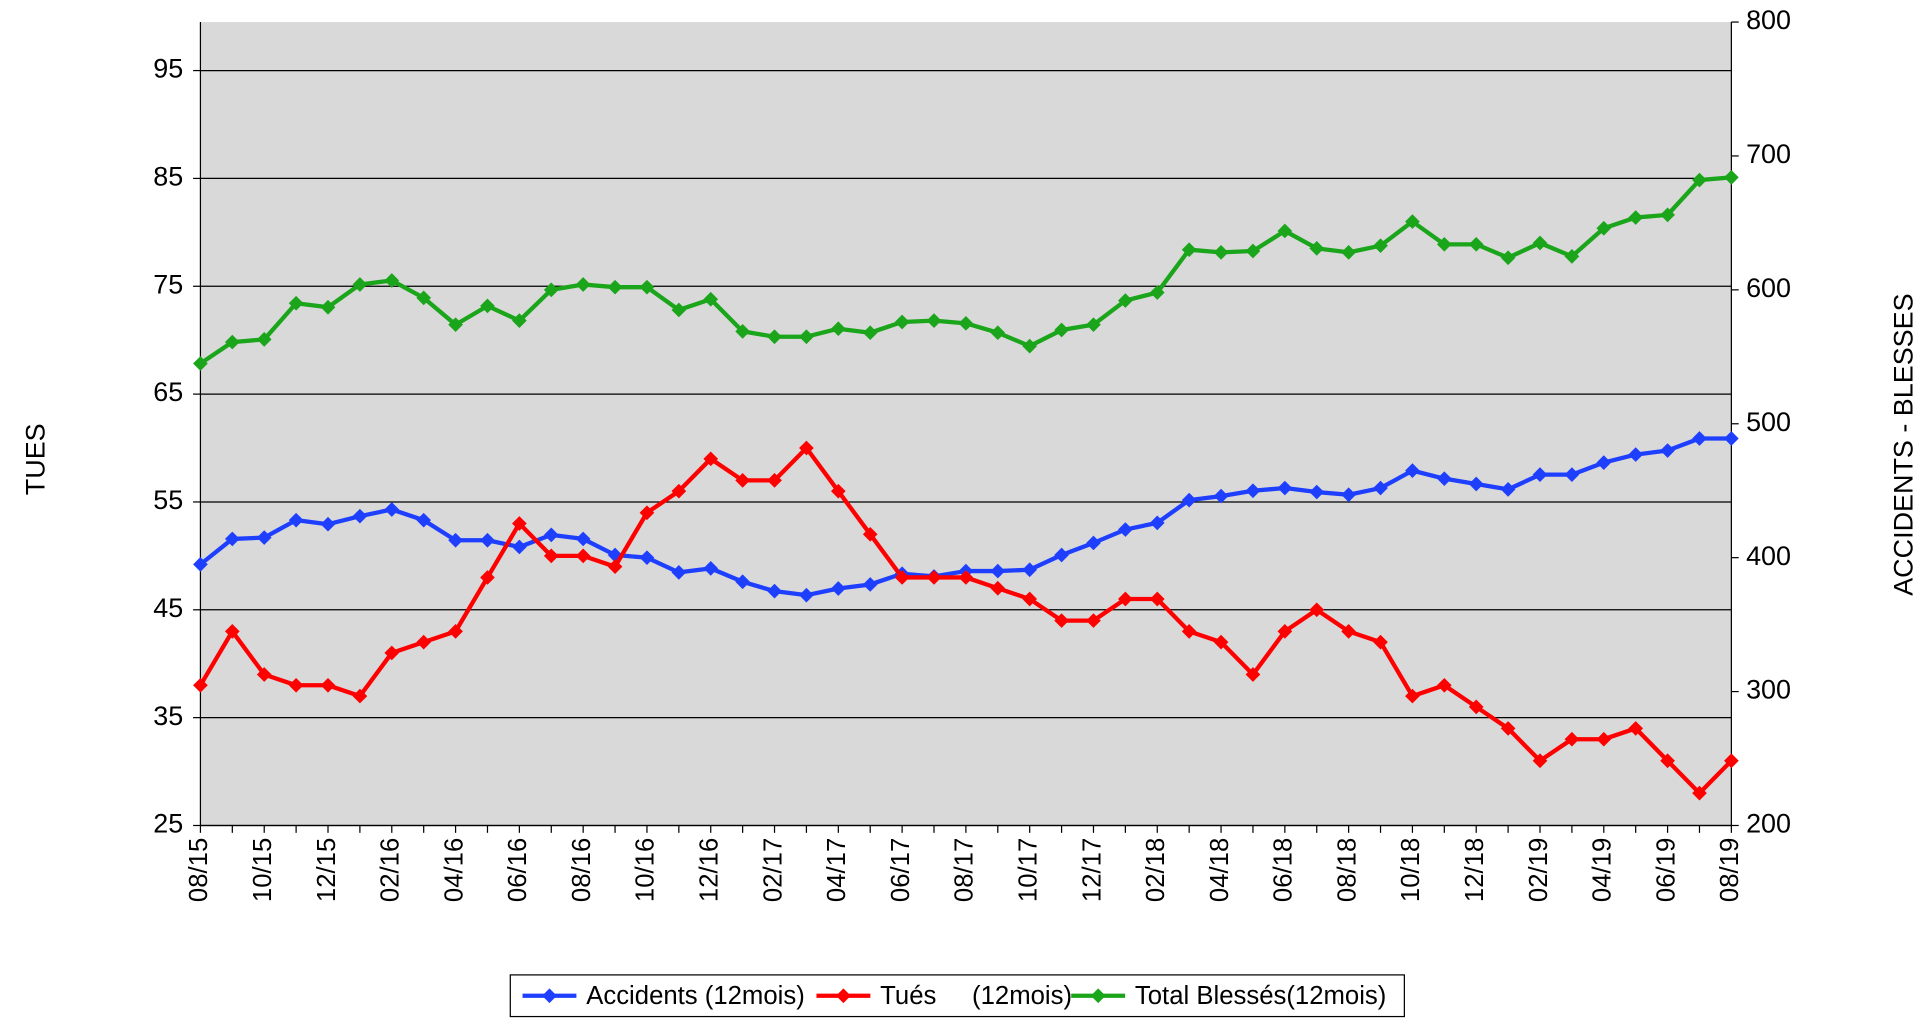 This screenshot has width=1922, height=1019. What do you see at coordinates (710, 870) in the screenshot?
I see `x-tick-label: 12/16` at bounding box center [710, 870].